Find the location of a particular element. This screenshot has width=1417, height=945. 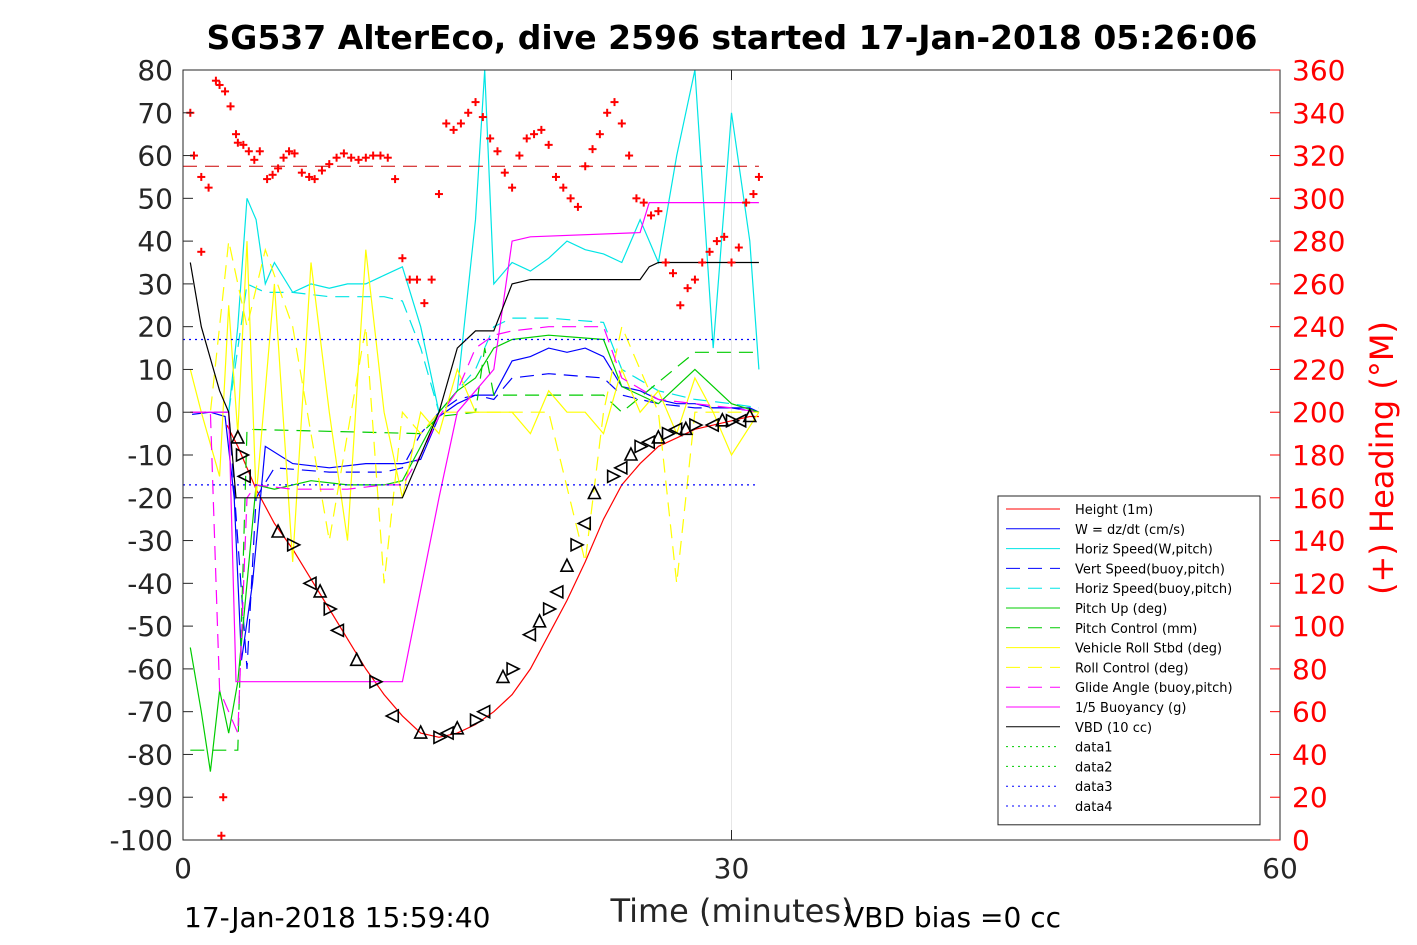

legend-label-8: Roll Control (deg) is located at coordinates (1132, 668).